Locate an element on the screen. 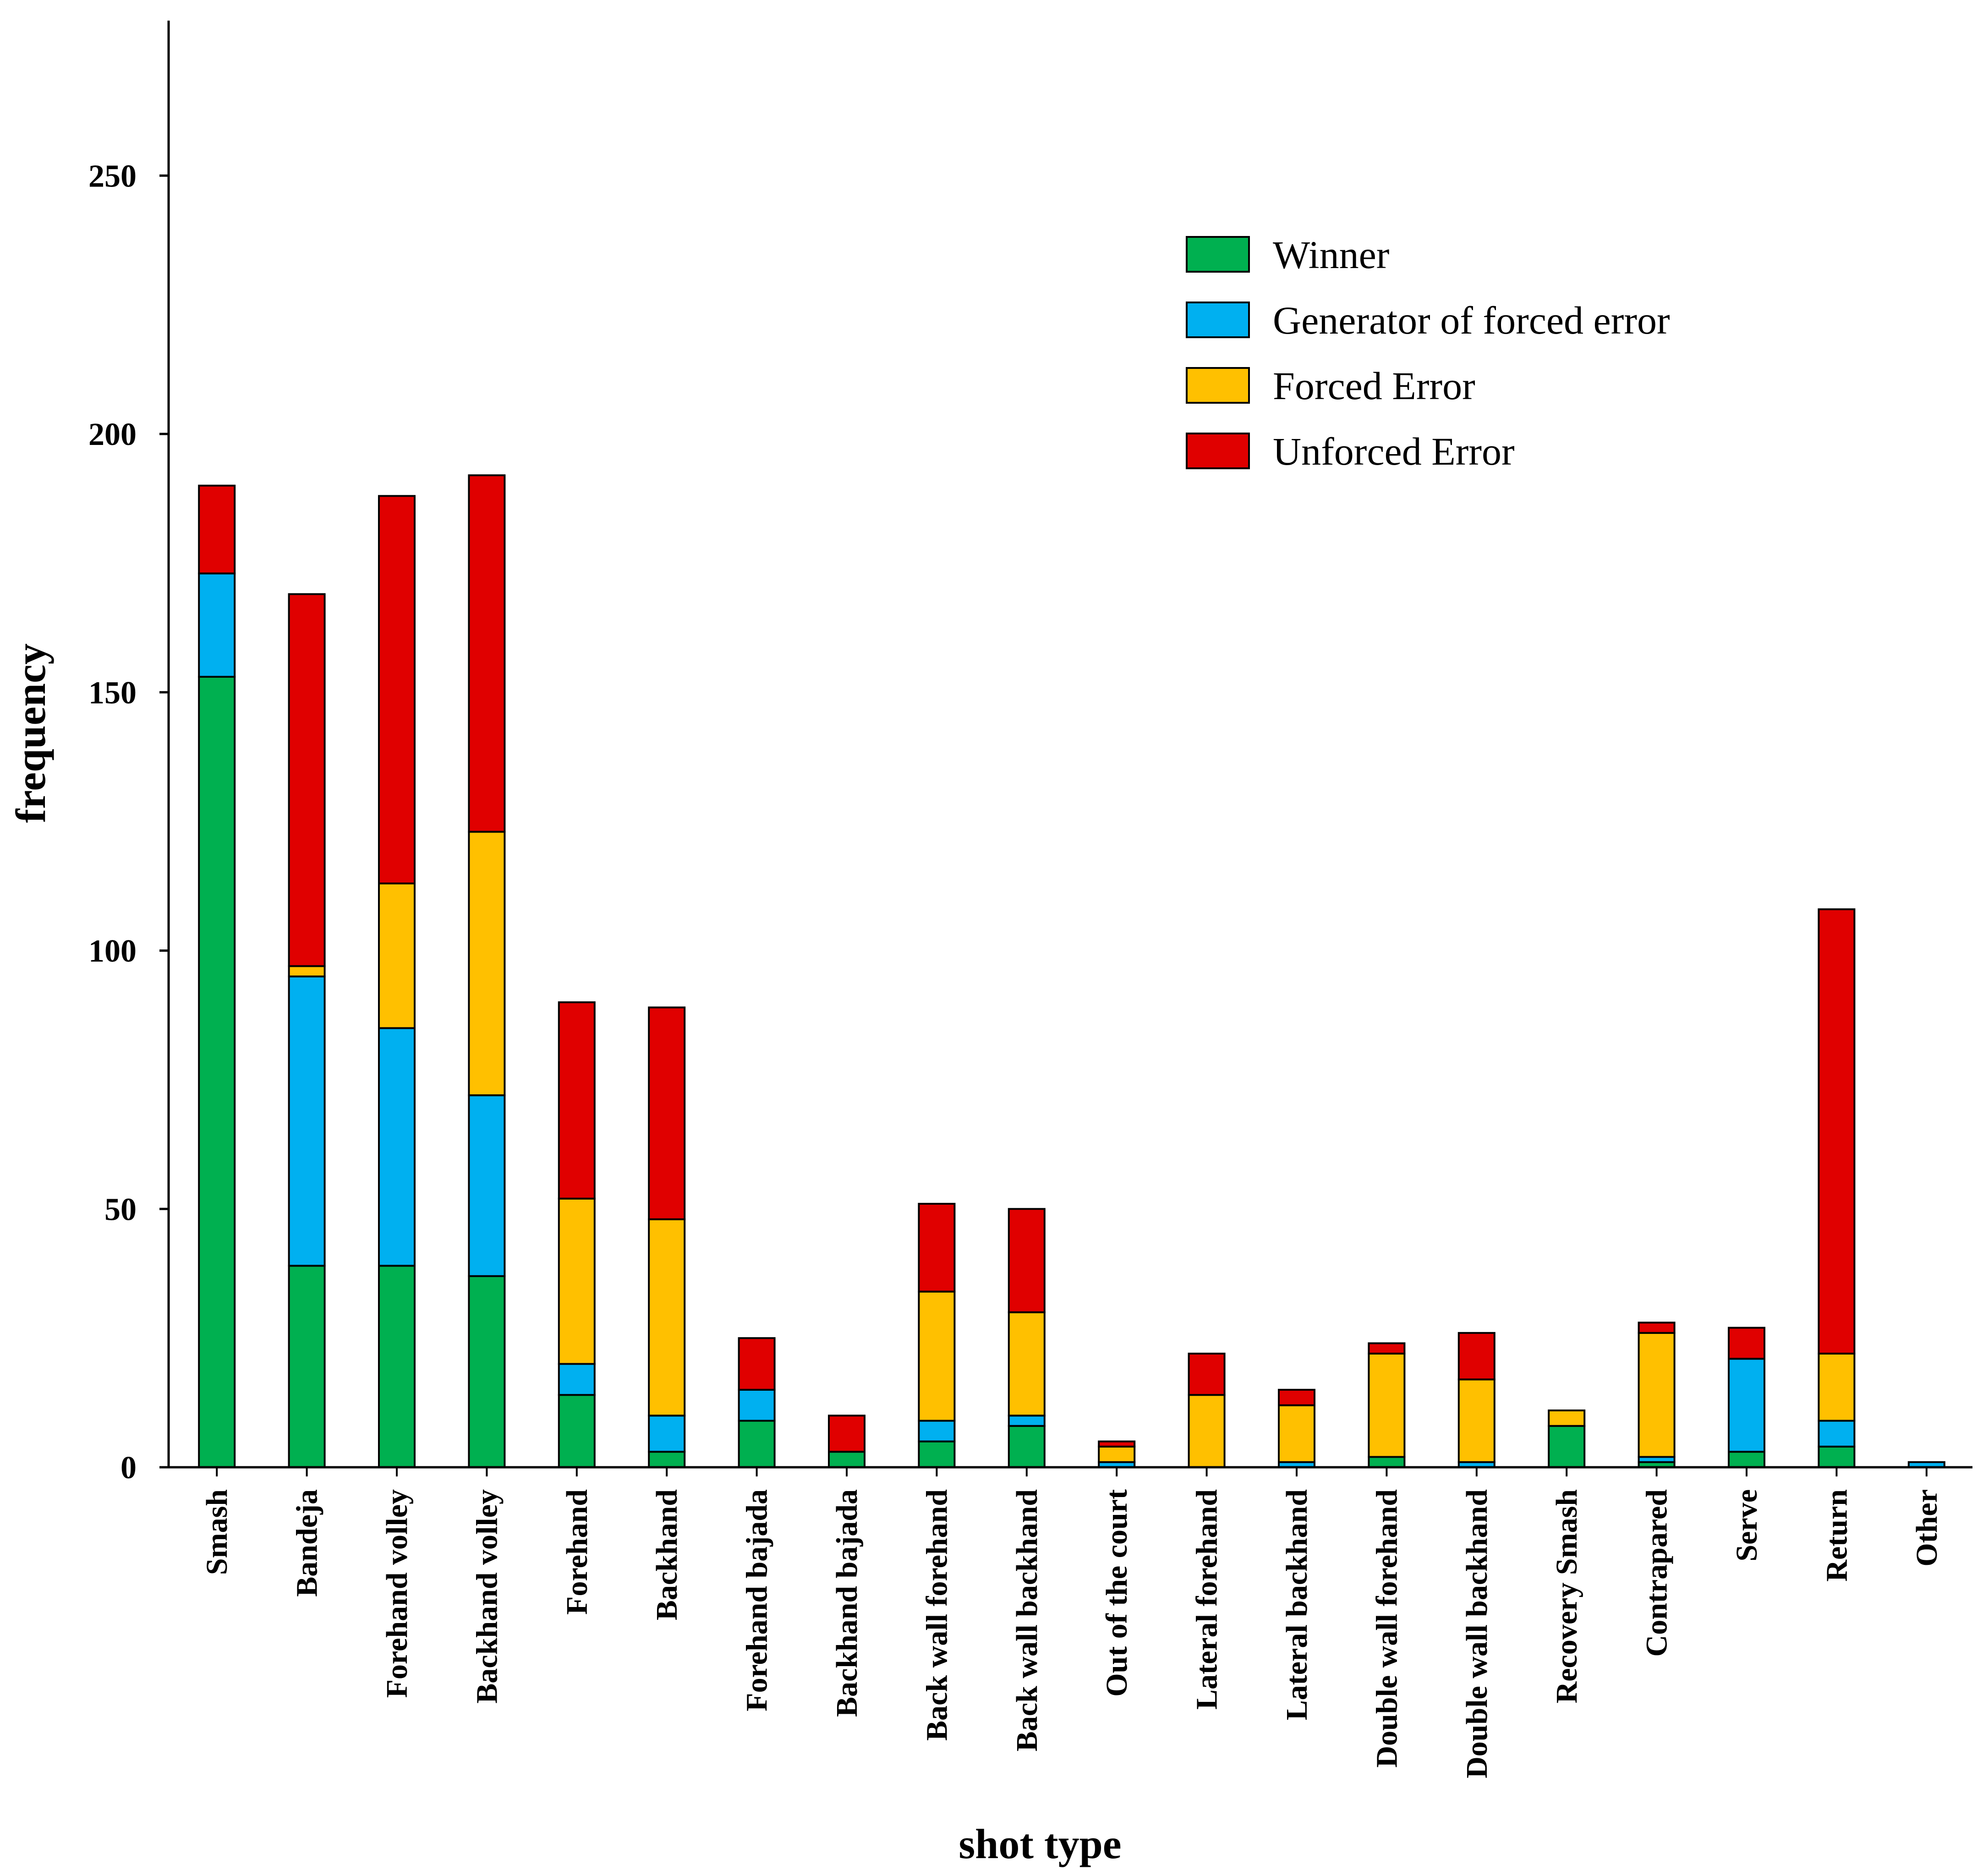 The image size is (1983, 1876). bar-backhand-volley-generator-of-forced-error is located at coordinates (487, 1185).